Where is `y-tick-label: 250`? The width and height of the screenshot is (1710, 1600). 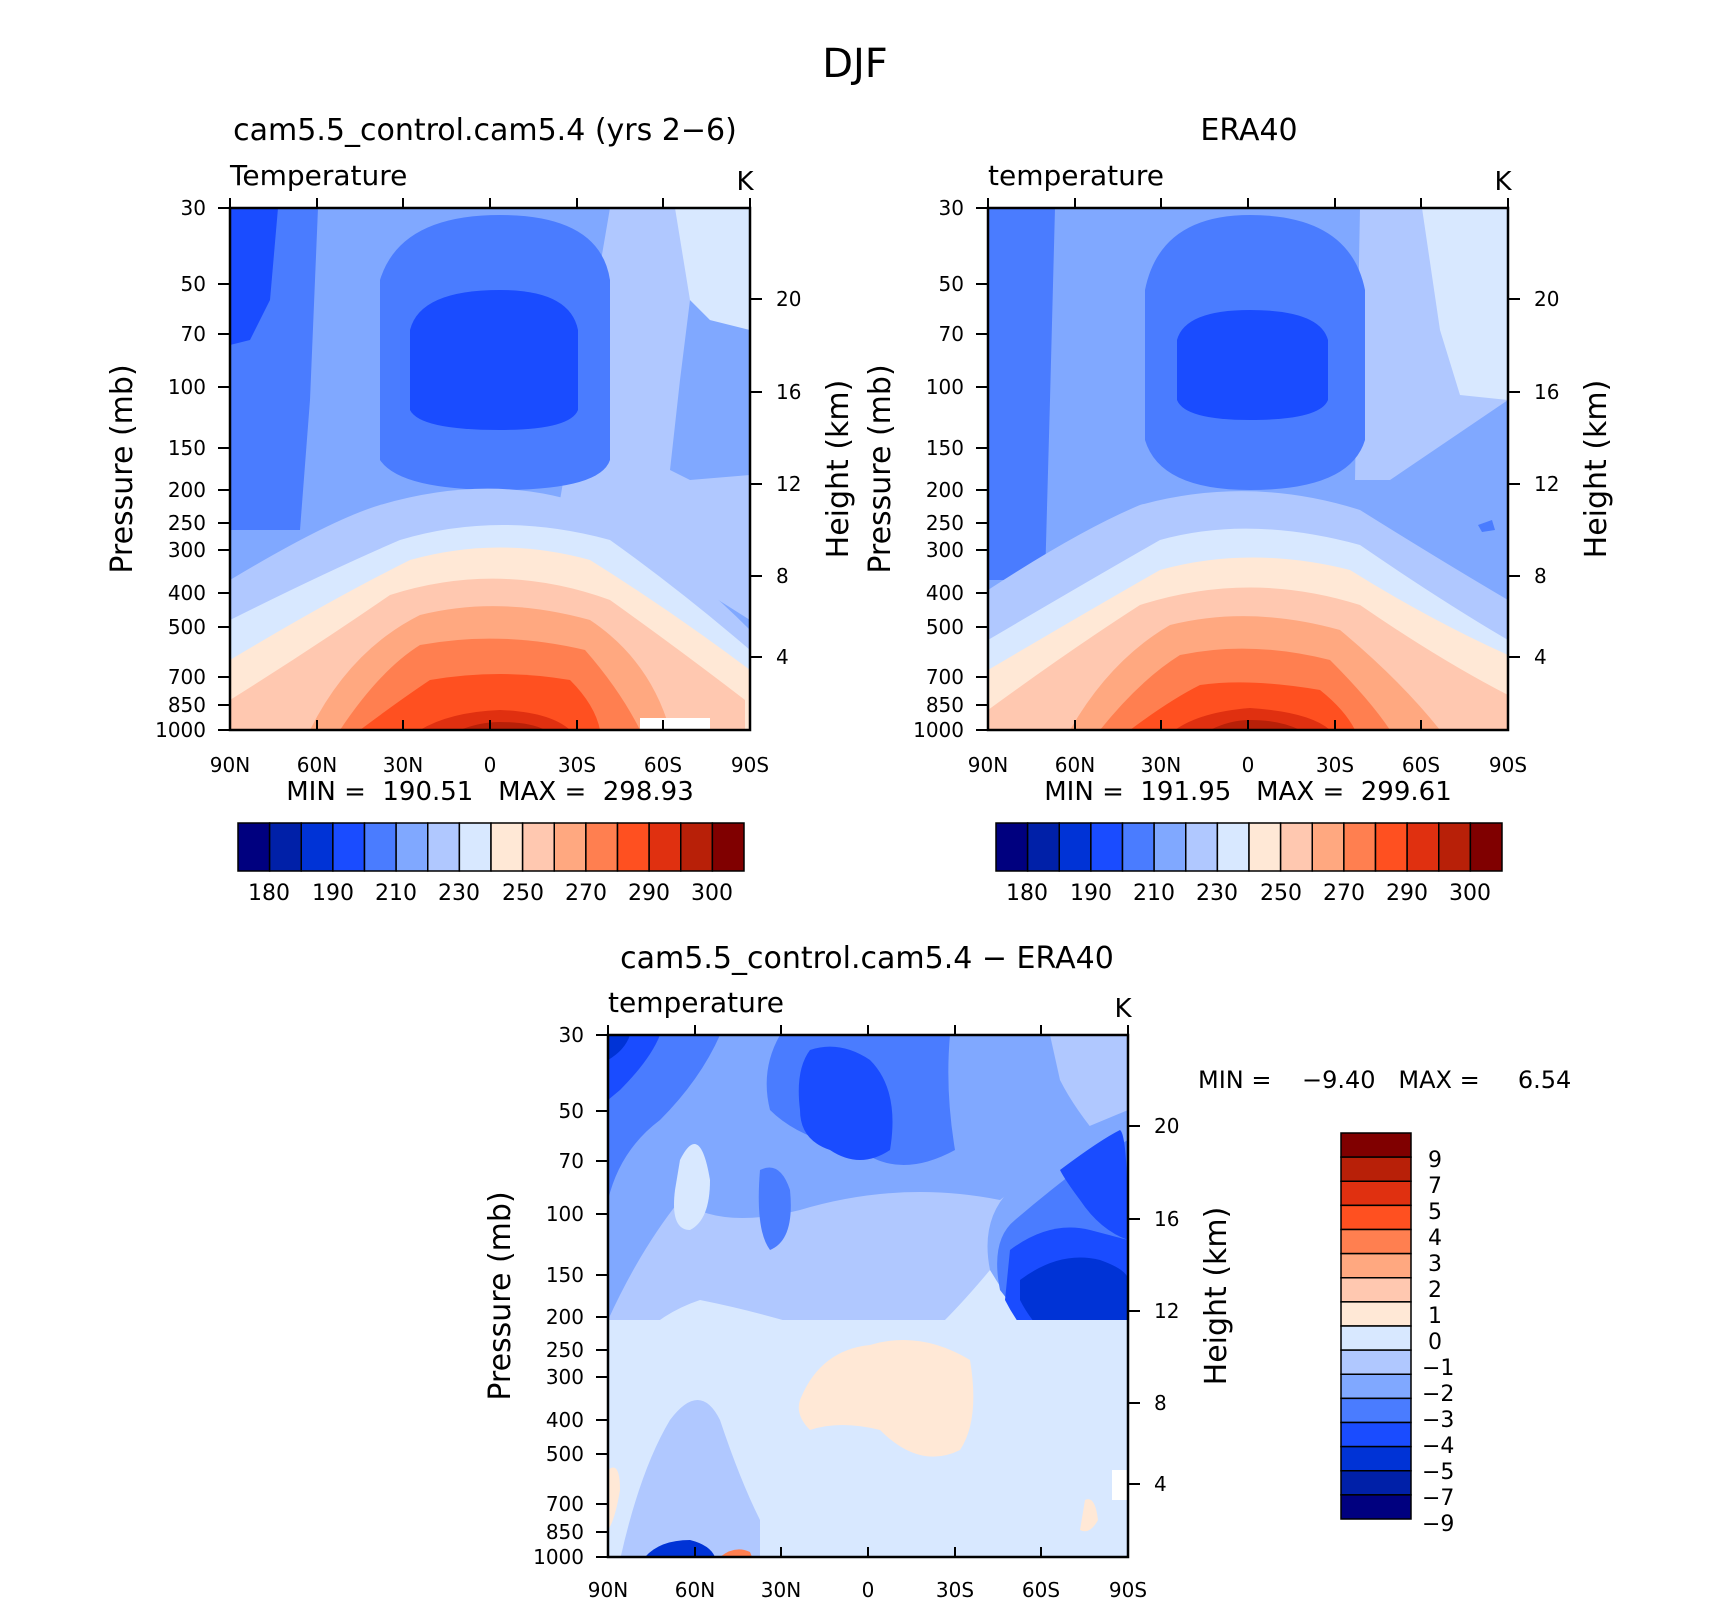 y-tick-label: 250 is located at coordinates (945, 523).